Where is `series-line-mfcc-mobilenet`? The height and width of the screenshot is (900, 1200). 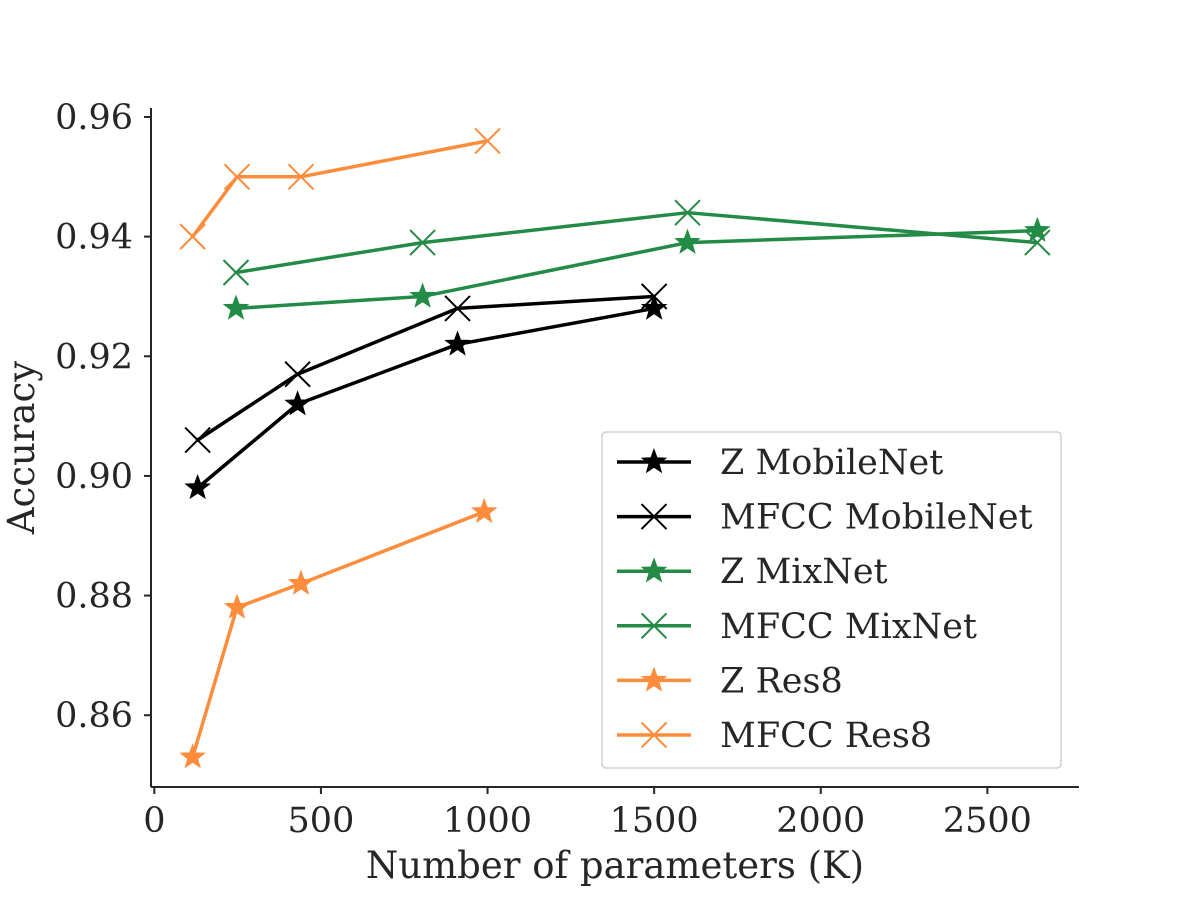
series-line-mfcc-mobilenet is located at coordinates (425, 368).